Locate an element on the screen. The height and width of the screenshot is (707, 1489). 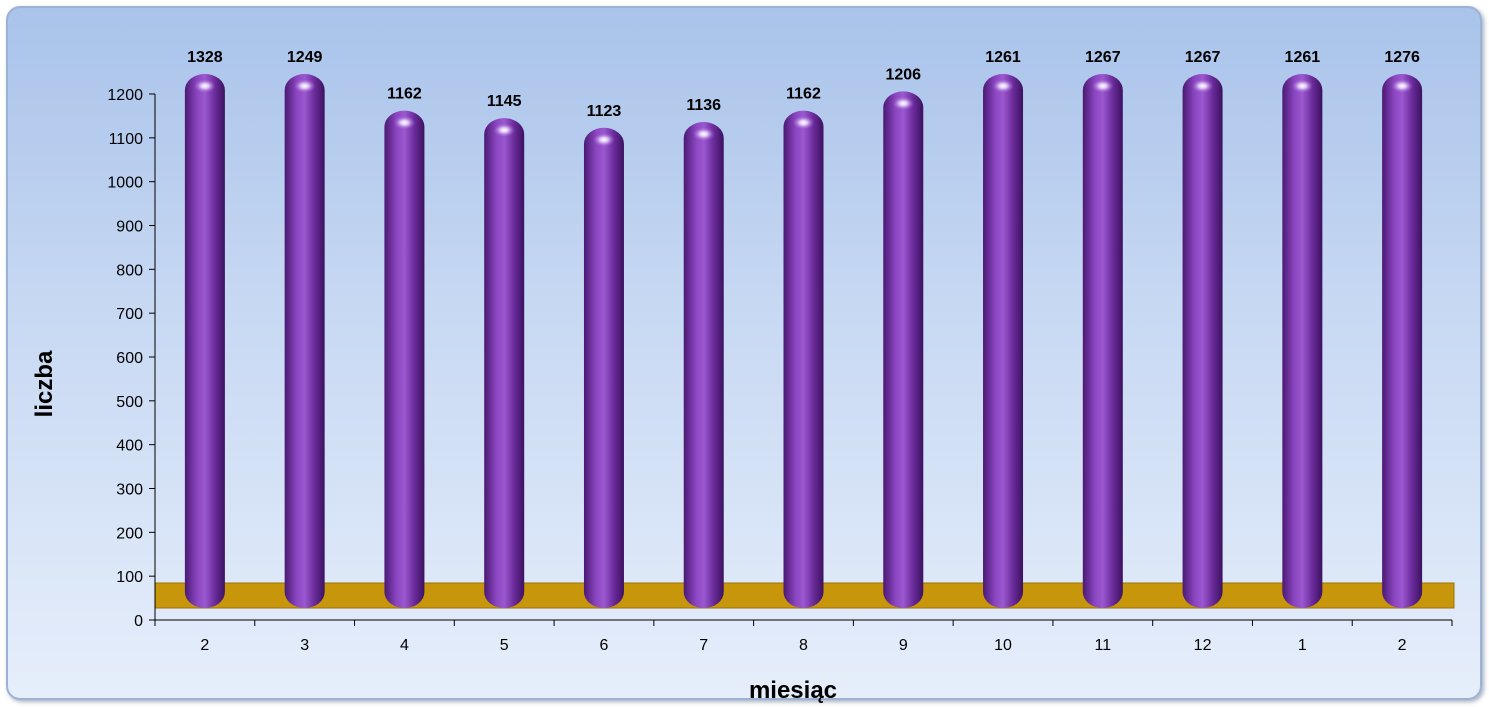
x-tick-label: 7 is located at coordinates (703, 645).